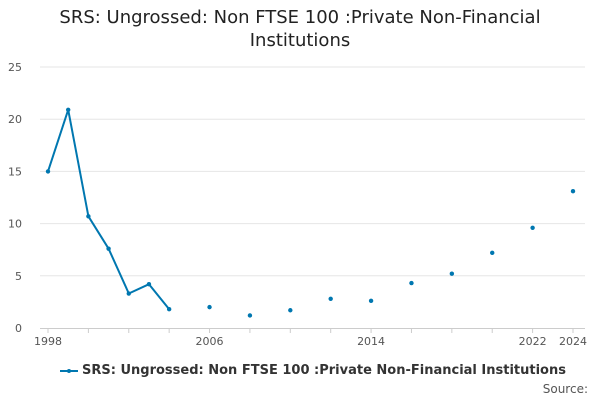 This screenshot has width=600, height=400. Describe the element at coordinates (452, 273) in the screenshot. I see `data-point-2018` at that location.